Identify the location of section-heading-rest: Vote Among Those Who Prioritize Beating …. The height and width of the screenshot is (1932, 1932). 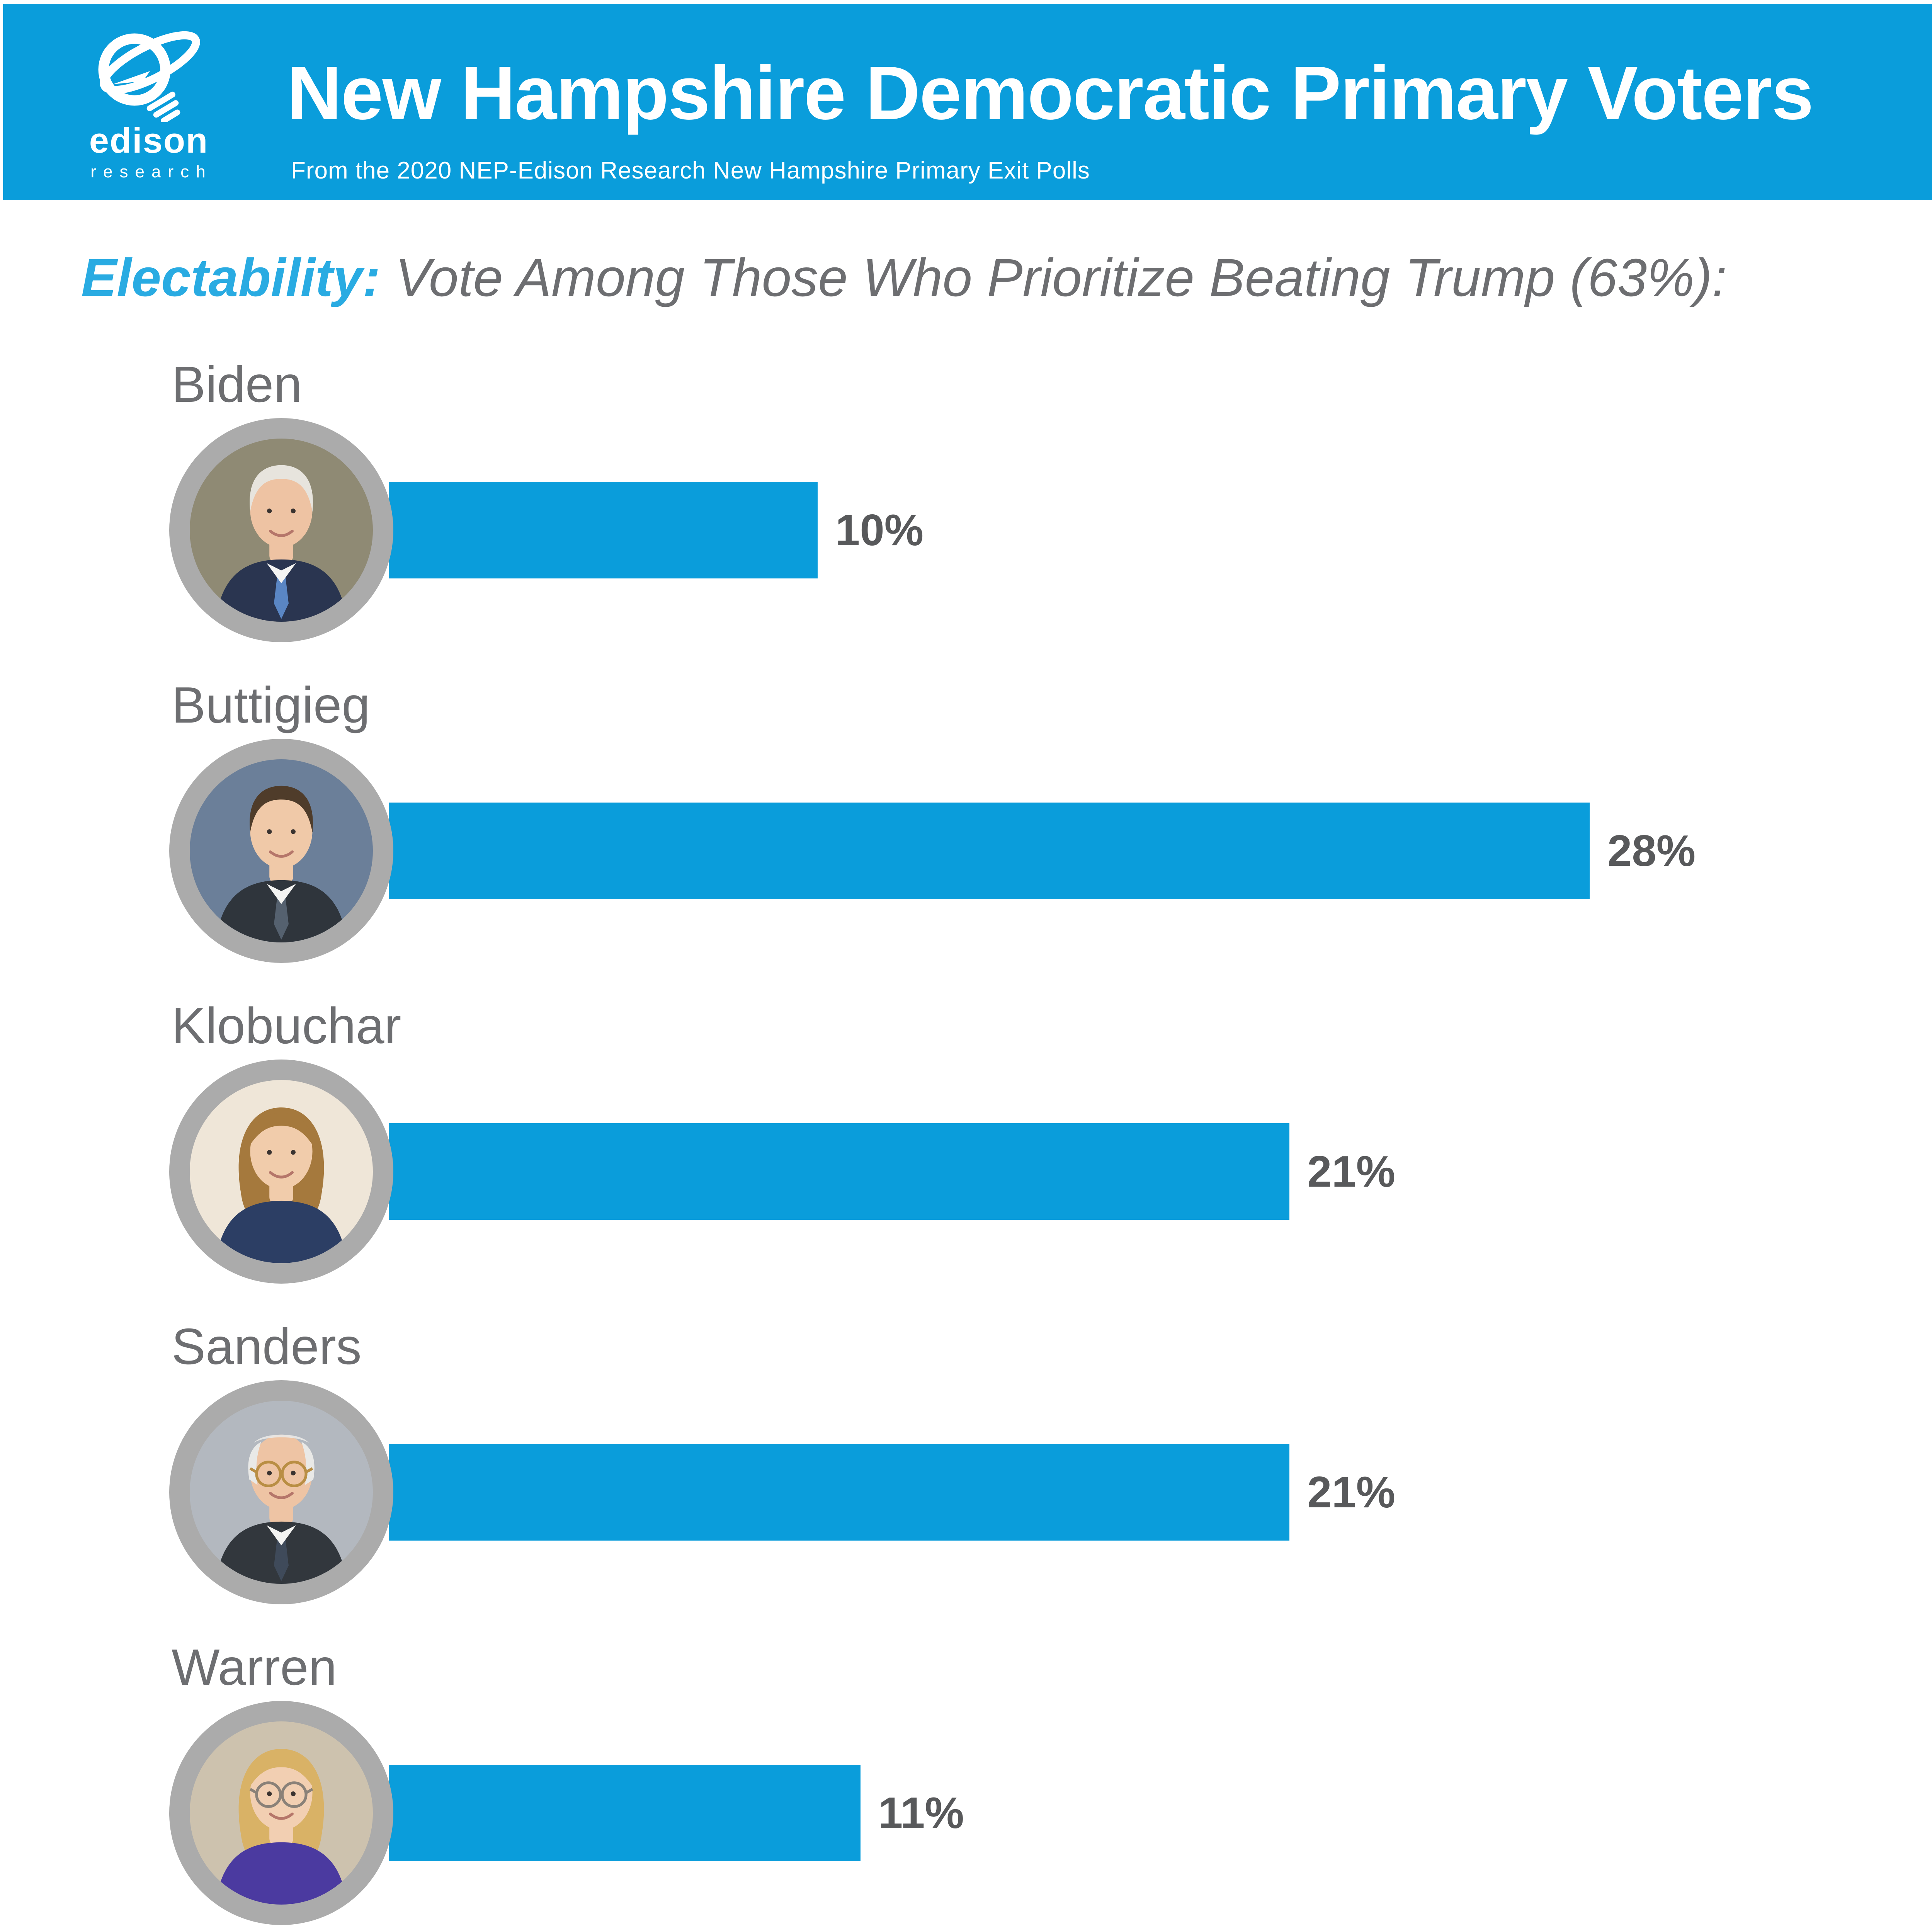
(1054, 278).